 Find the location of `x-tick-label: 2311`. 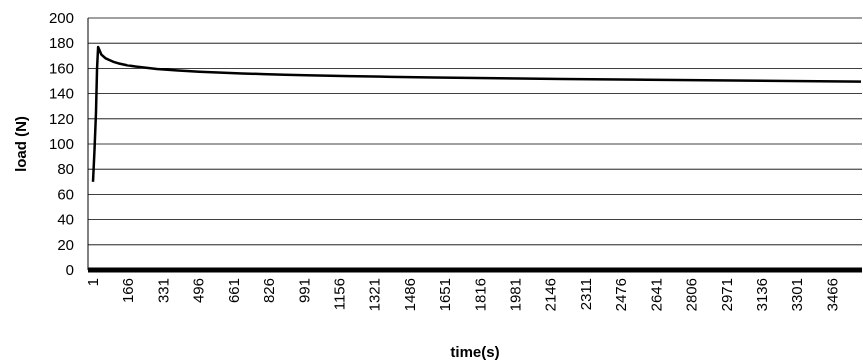

x-tick-label: 2311 is located at coordinates (586, 294).